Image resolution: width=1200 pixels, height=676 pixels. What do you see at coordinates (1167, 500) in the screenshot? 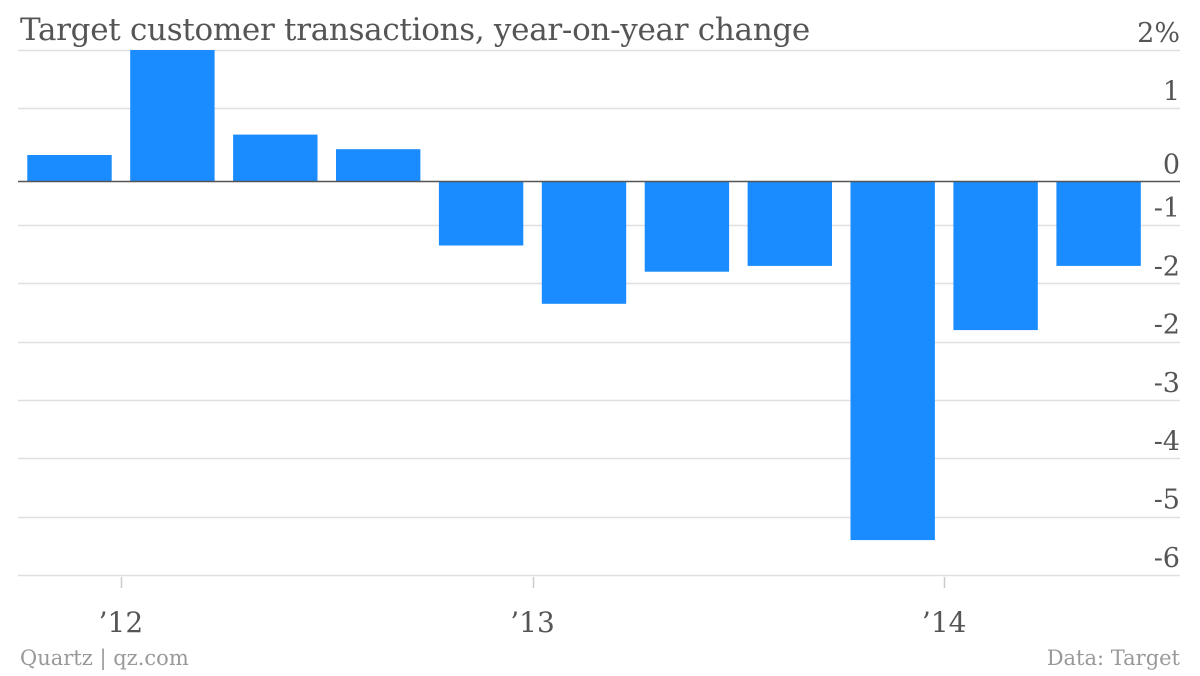
I see `y-tick-label: -5` at bounding box center [1167, 500].